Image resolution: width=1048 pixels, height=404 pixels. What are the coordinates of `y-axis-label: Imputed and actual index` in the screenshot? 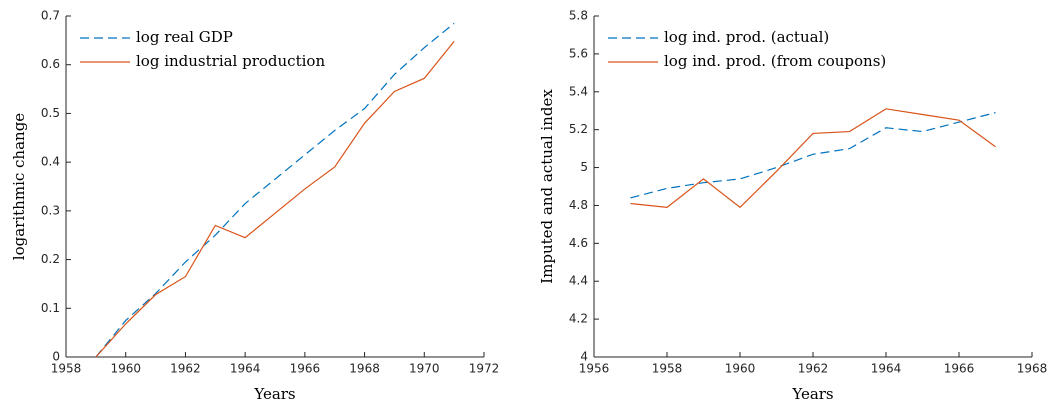 It's located at (547, 186).